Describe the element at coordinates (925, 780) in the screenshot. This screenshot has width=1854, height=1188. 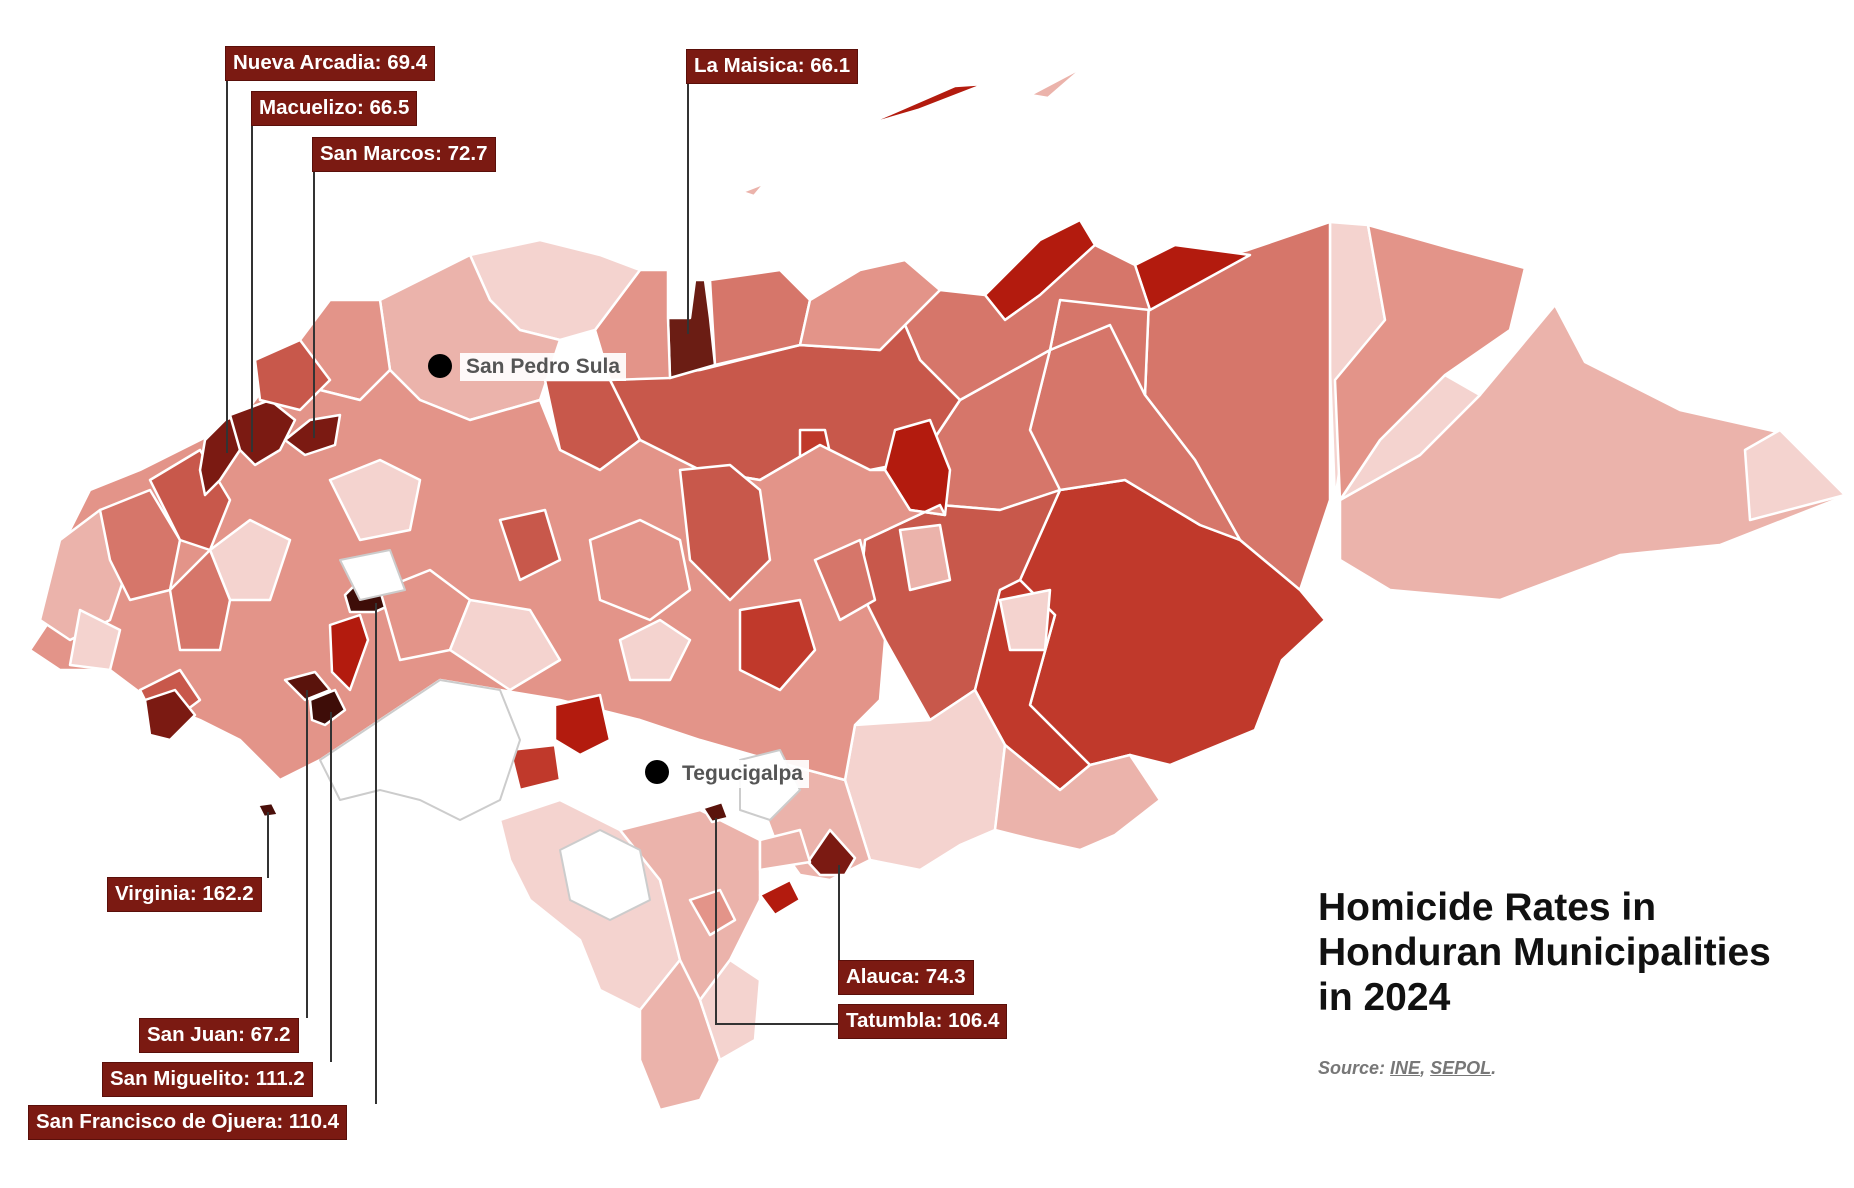
I see `region-el-paraiso-pale` at that location.